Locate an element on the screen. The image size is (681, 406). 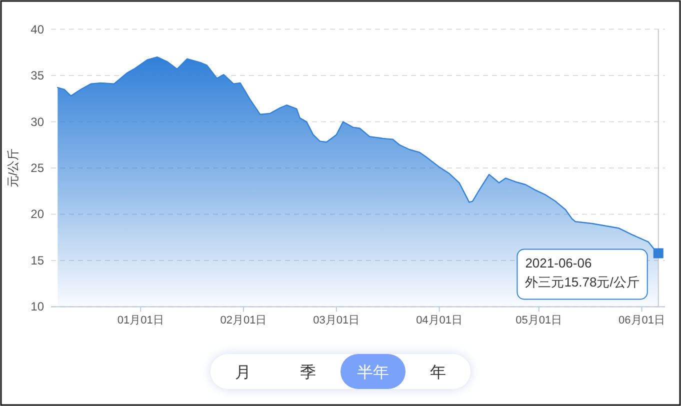
x-tick-label: 02月01日 is located at coordinates (243, 320).